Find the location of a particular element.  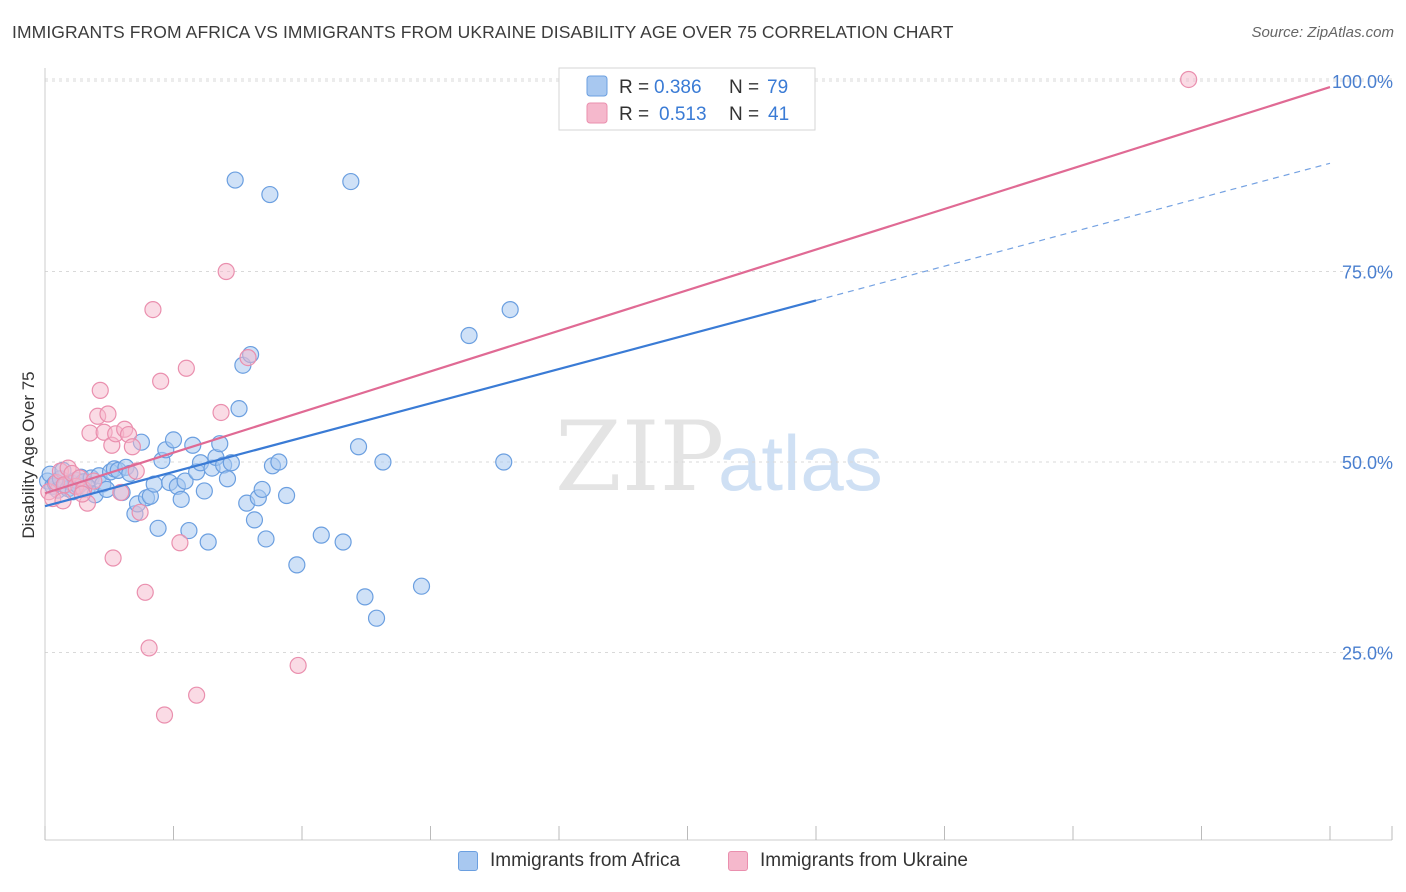

legend-ukraine-color-swatch is located at coordinates (738, 861).